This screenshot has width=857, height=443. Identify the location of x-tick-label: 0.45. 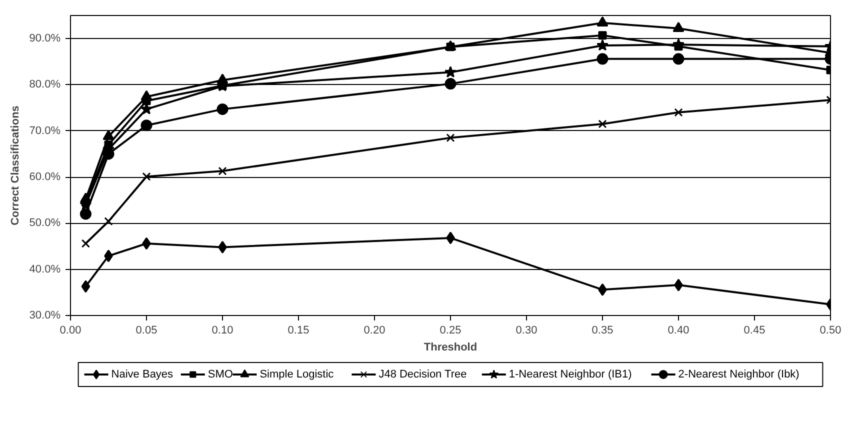
(755, 330).